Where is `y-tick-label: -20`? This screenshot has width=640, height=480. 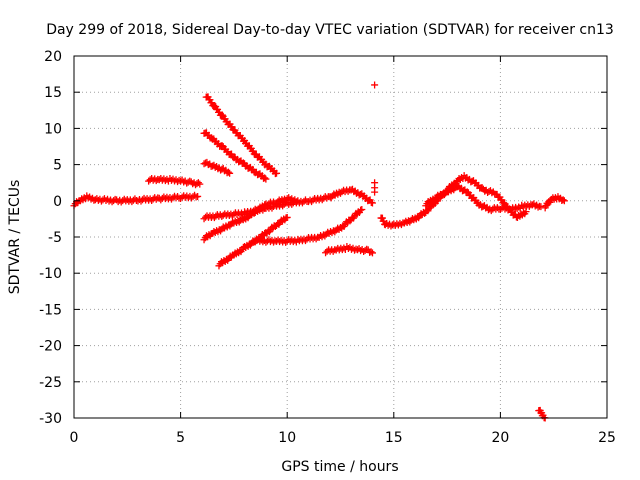
y-tick-label: -20 is located at coordinates (50, 347).